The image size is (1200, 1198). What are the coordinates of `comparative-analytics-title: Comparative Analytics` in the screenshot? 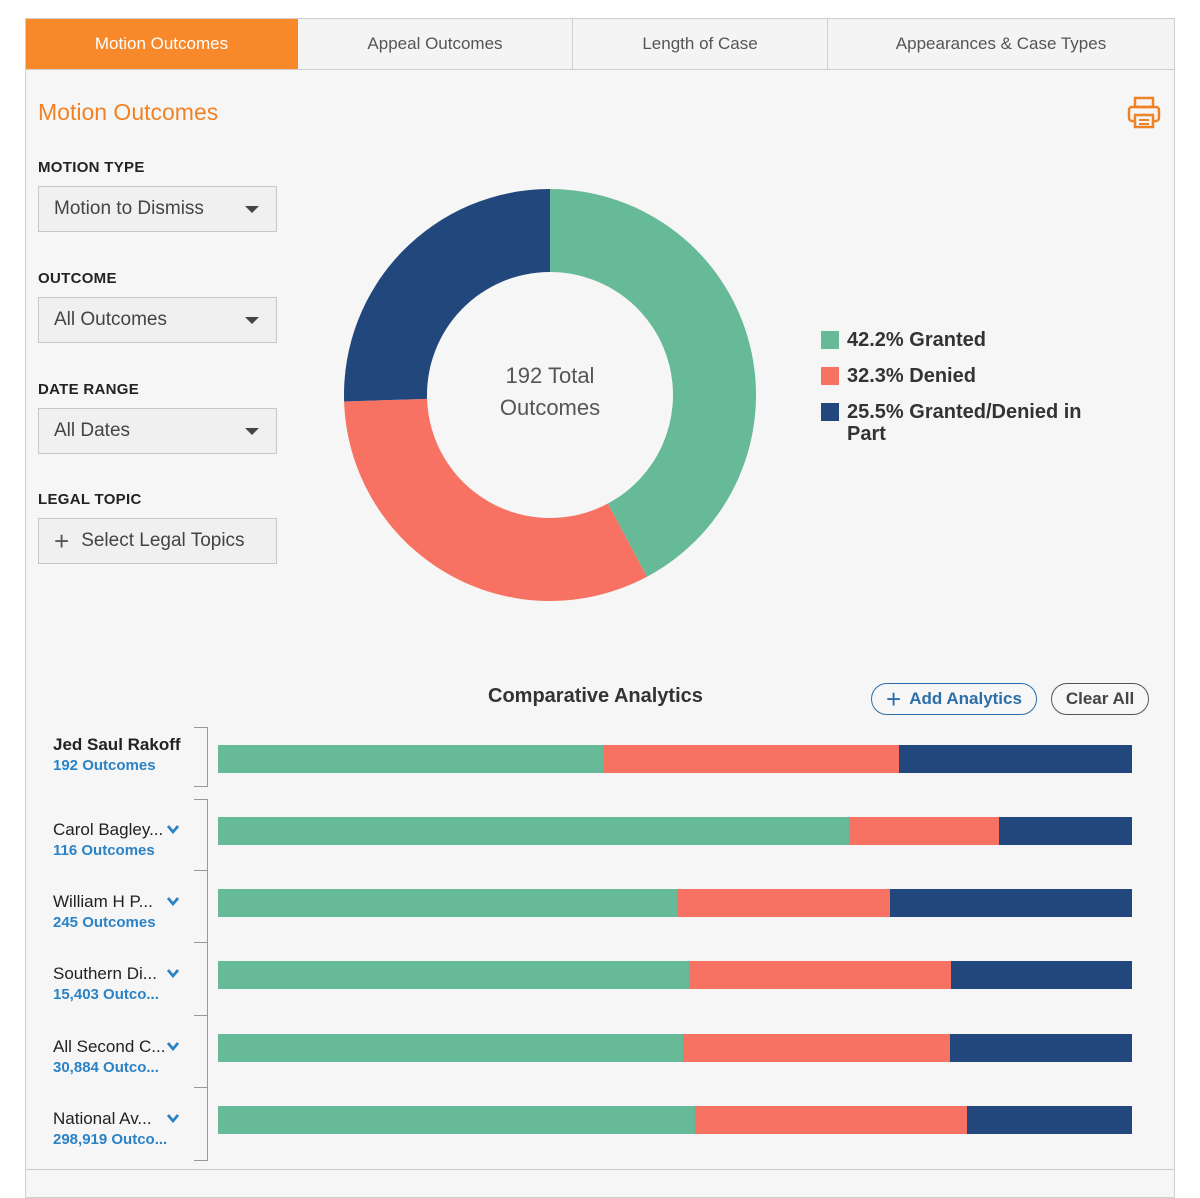 It's located at (595, 696).